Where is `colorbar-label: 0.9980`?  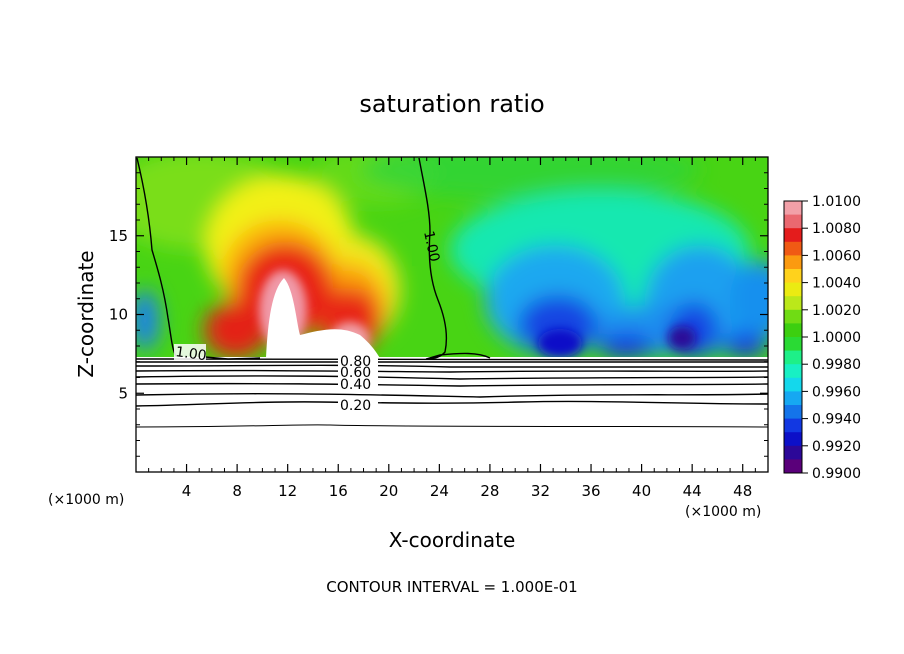 colorbar-label: 0.9980 is located at coordinates (836, 365).